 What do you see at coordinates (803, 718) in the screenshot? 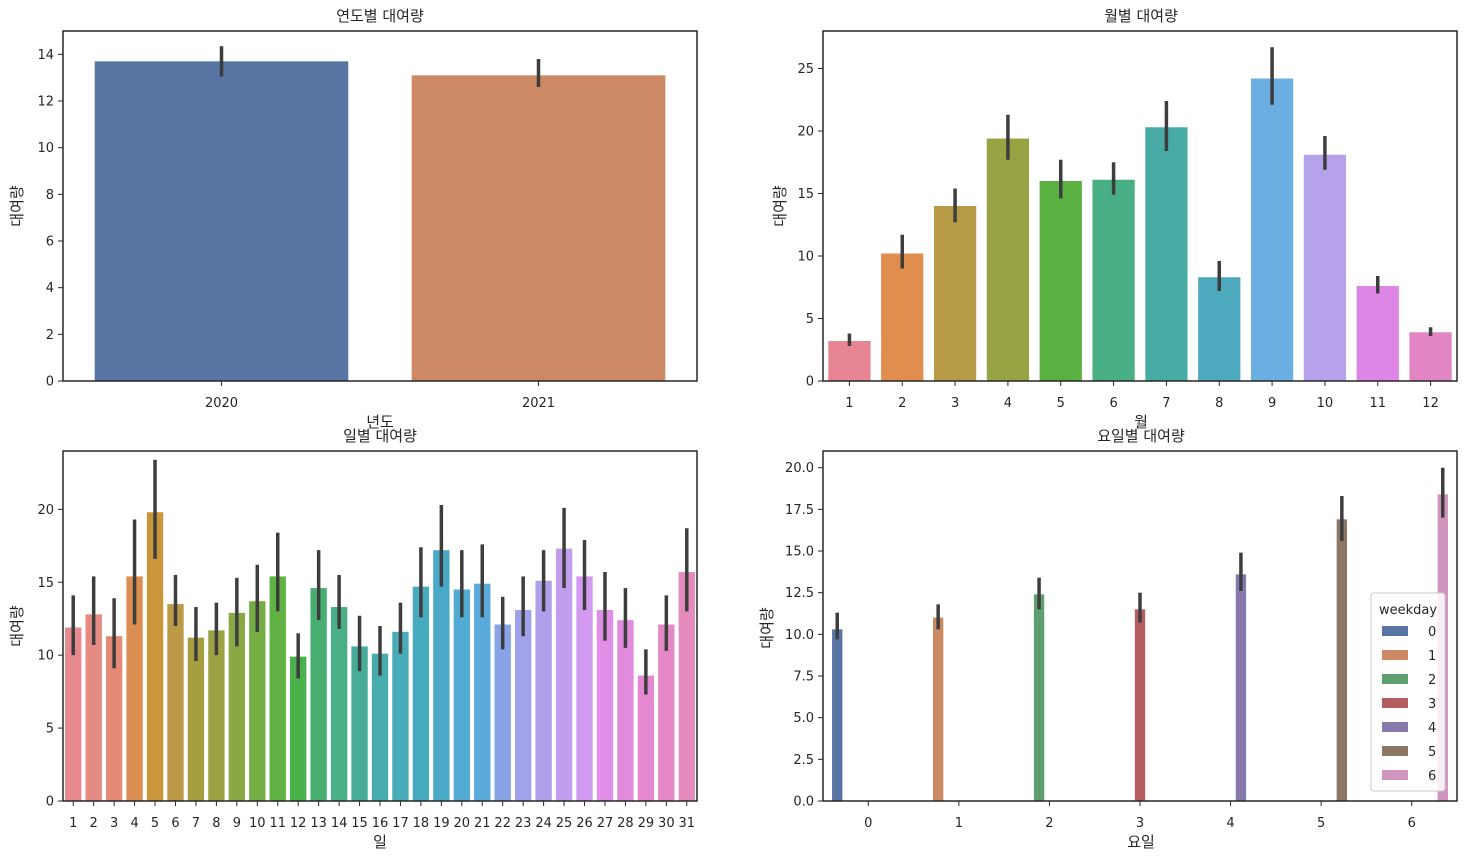
I see `ytick-label: 5.0` at bounding box center [803, 718].